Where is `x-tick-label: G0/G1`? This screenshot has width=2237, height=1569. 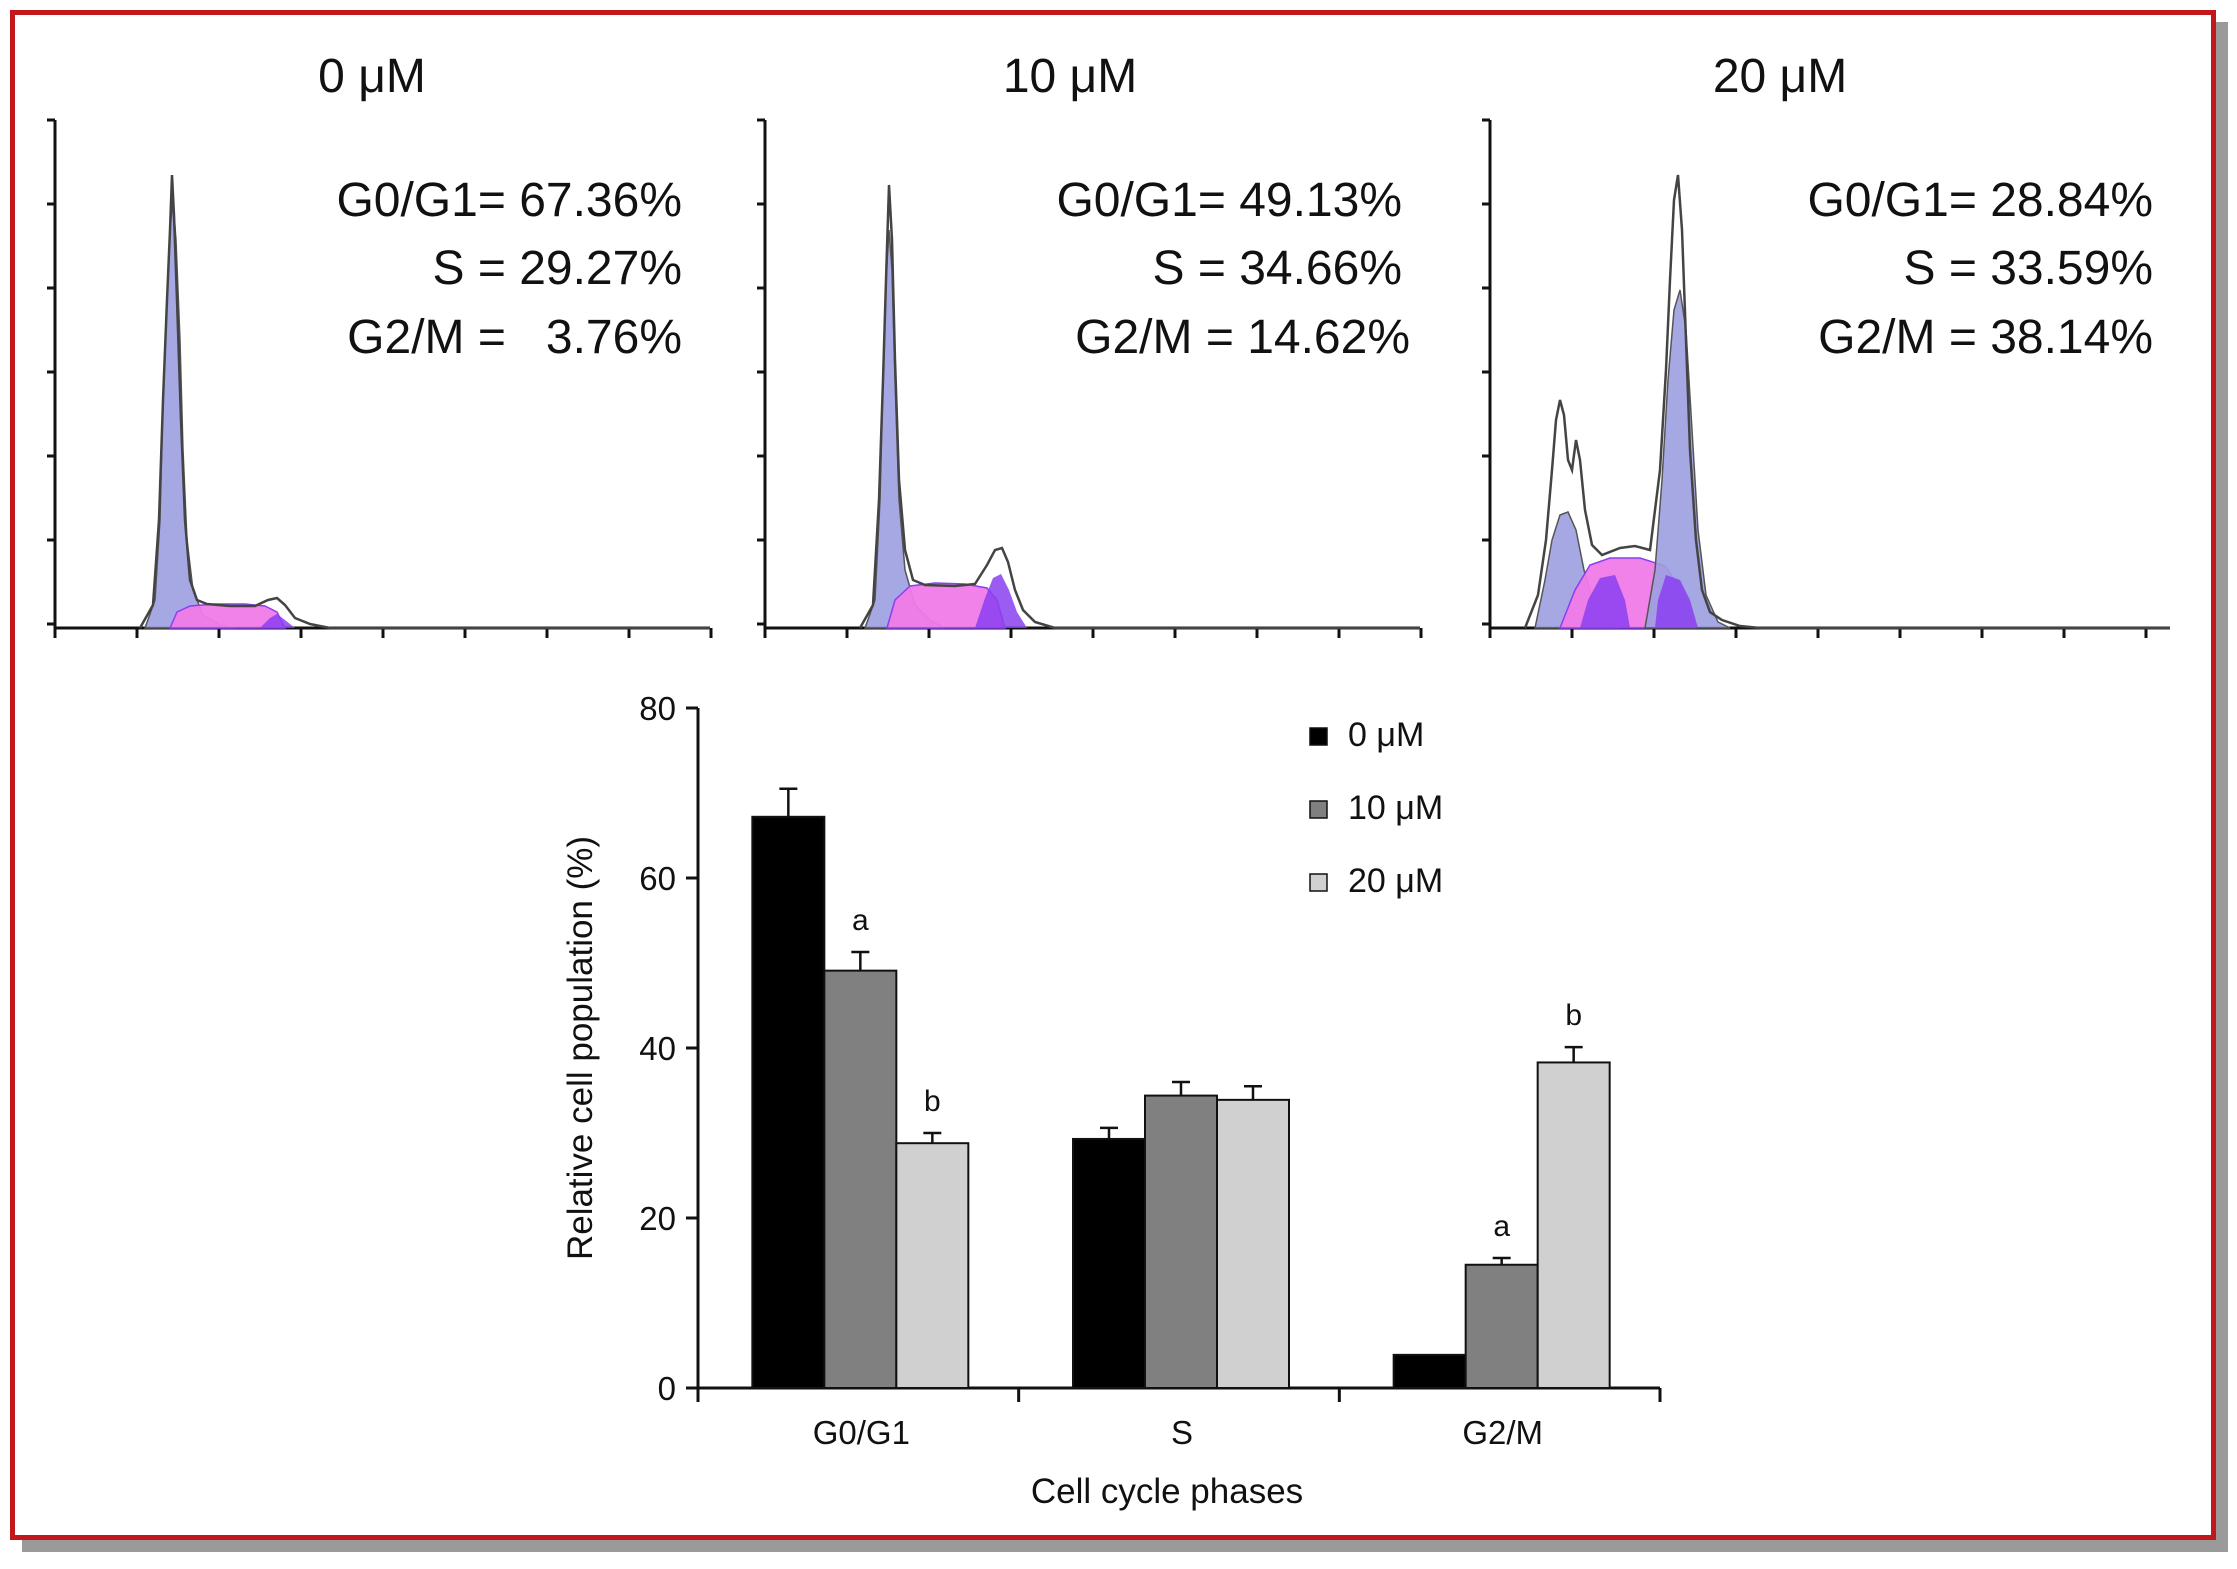
x-tick-label: G0/G1 is located at coordinates (861, 1432).